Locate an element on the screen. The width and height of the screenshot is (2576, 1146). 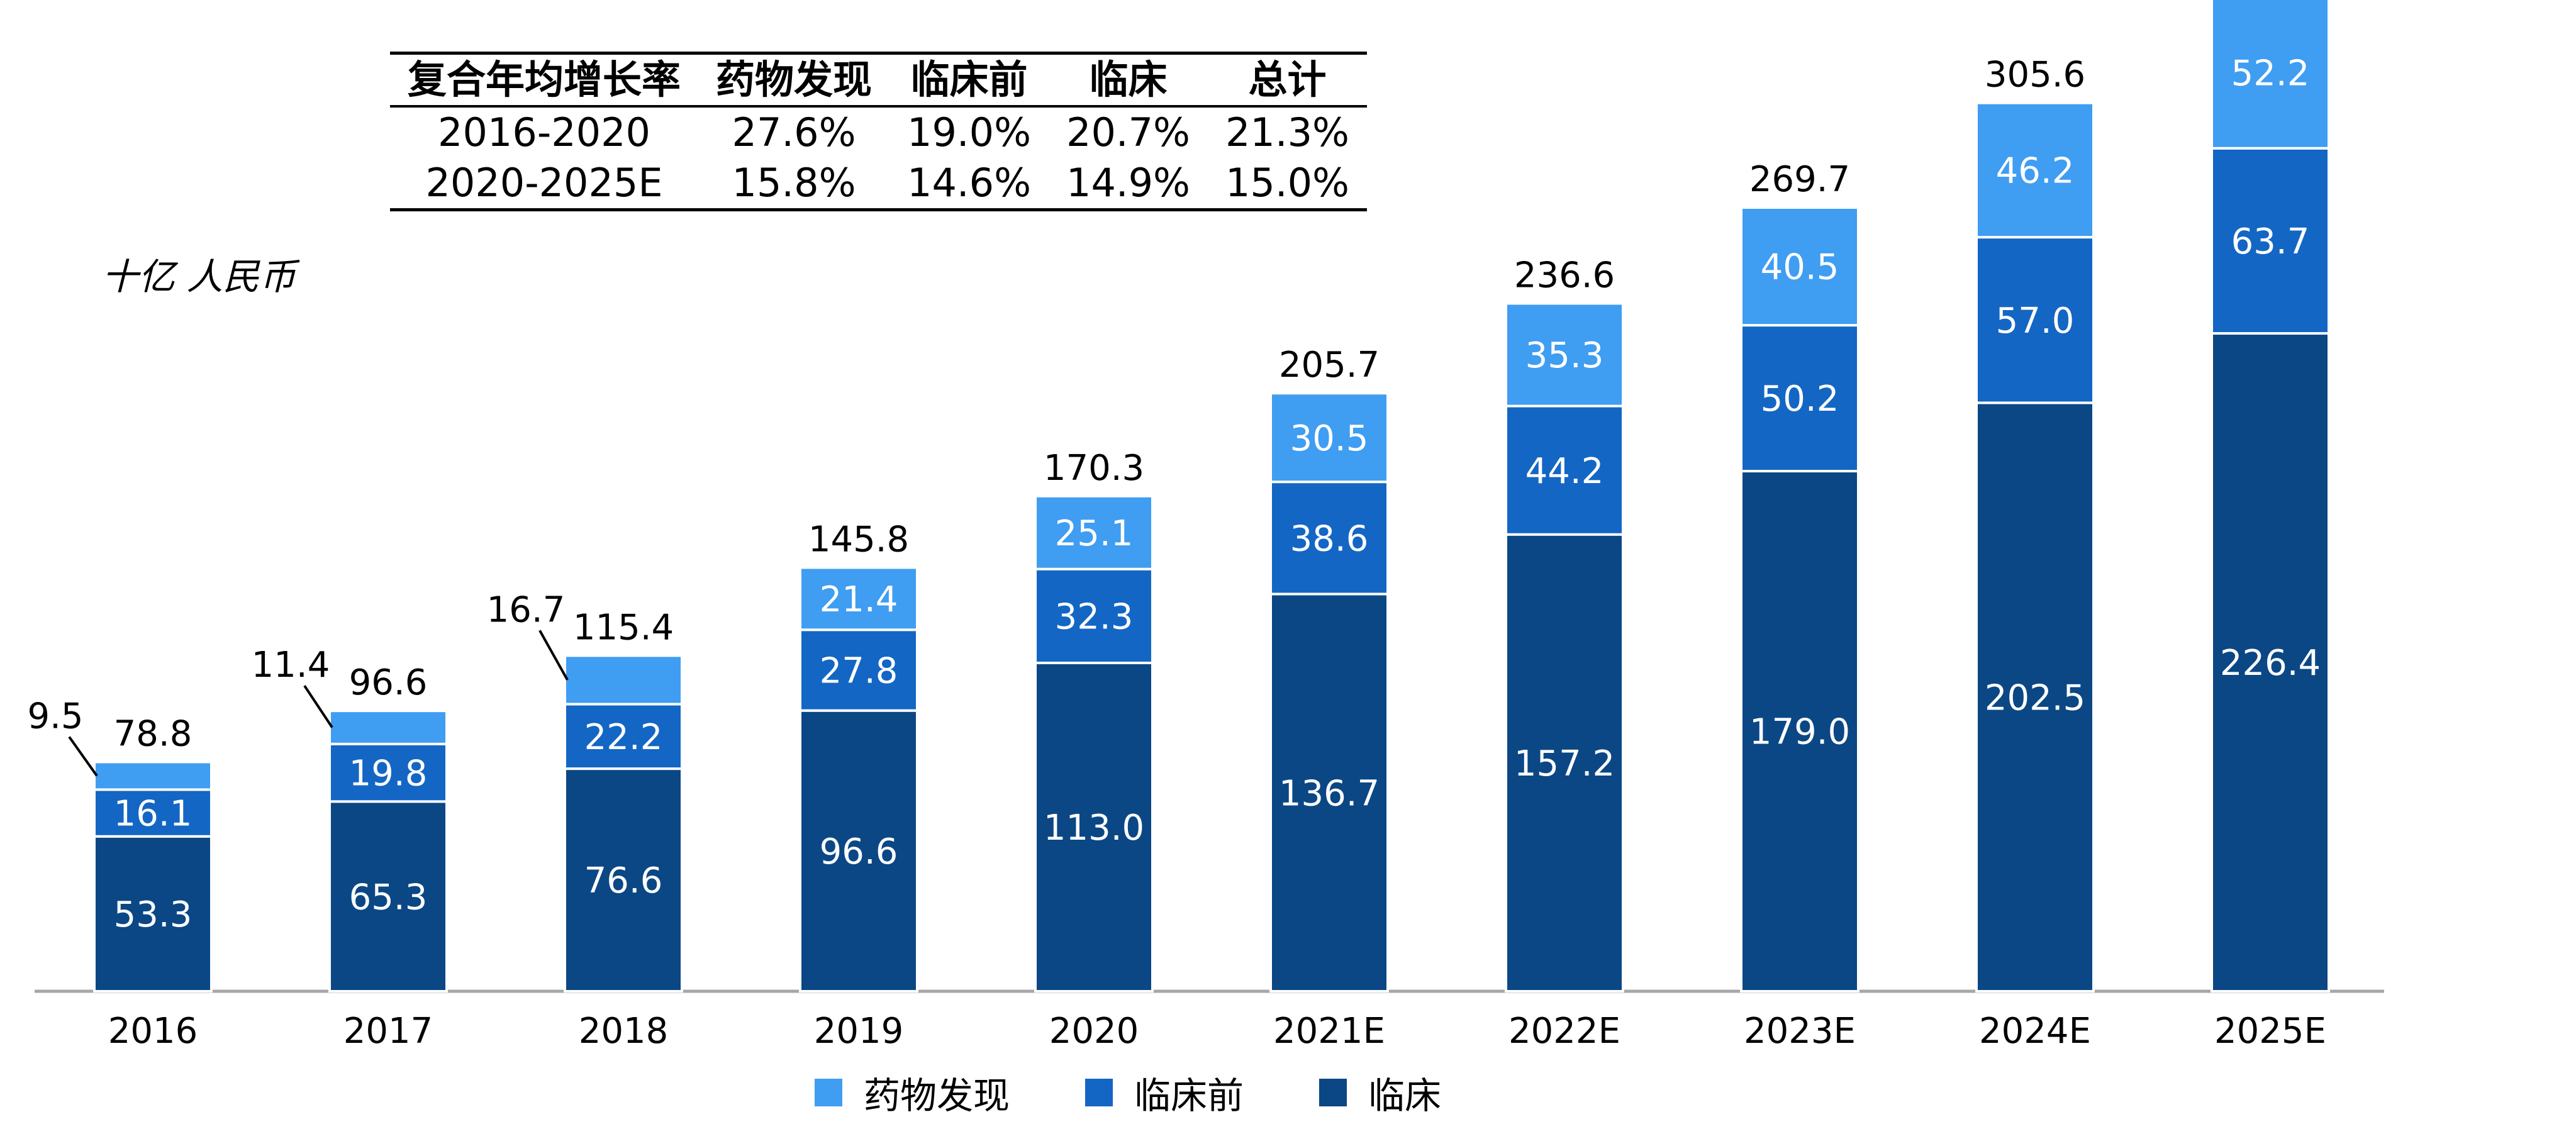
bar-data-label: 35.3 is located at coordinates (1564, 355).